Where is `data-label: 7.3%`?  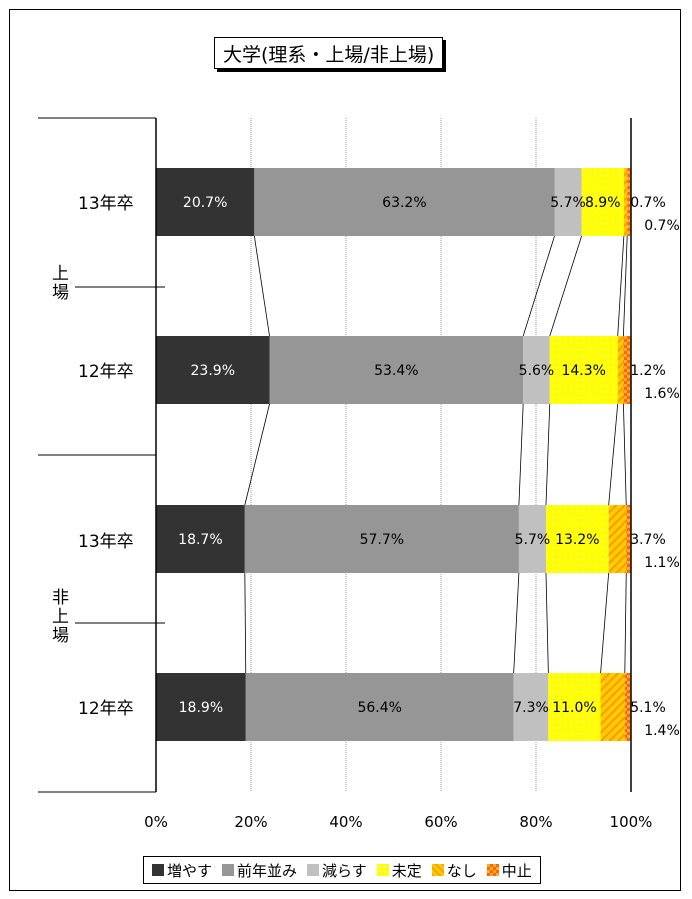
data-label: 7.3% is located at coordinates (531, 708).